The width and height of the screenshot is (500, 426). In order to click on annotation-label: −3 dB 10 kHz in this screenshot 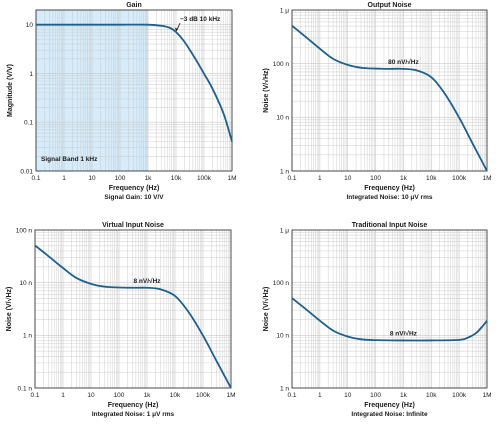, I will do `click(200, 19)`.